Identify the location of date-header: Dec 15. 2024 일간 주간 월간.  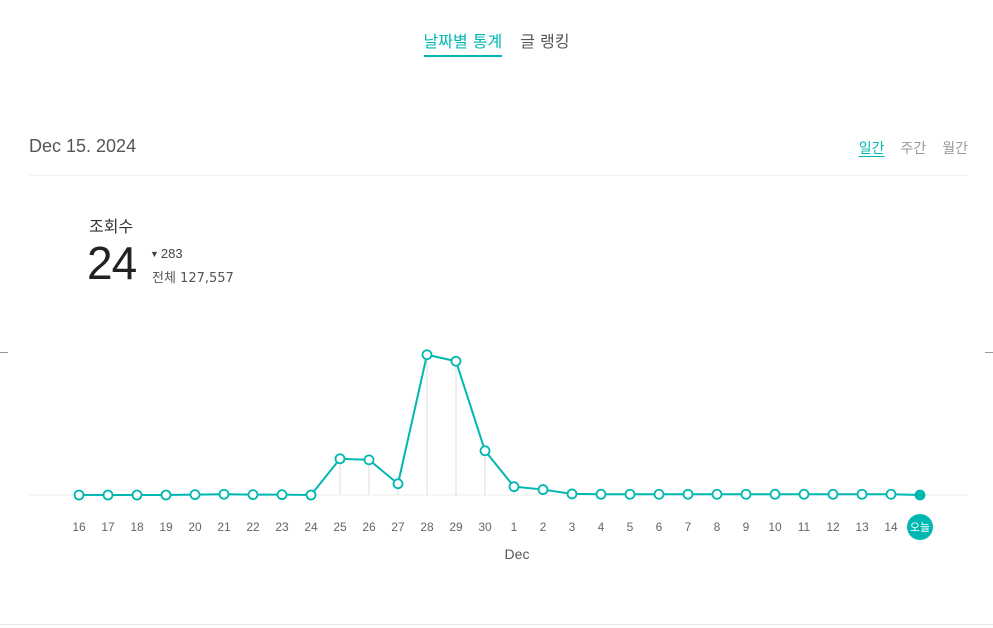
(498, 156).